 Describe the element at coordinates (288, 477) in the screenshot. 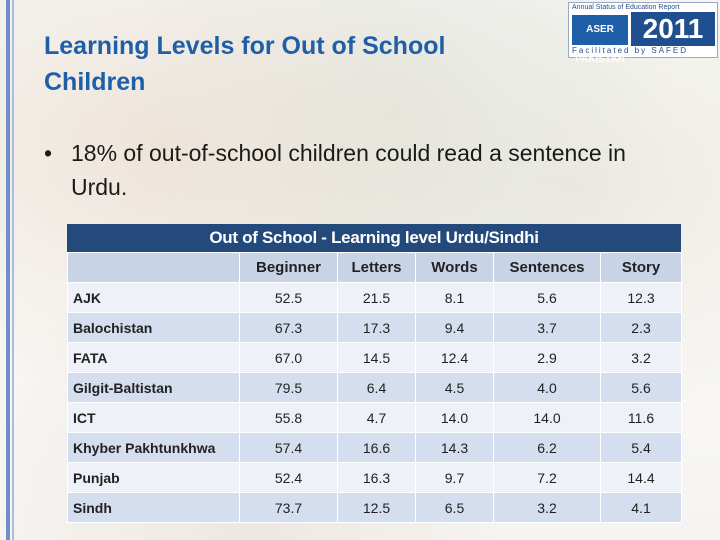

I see `table-cell: 52.4` at that location.